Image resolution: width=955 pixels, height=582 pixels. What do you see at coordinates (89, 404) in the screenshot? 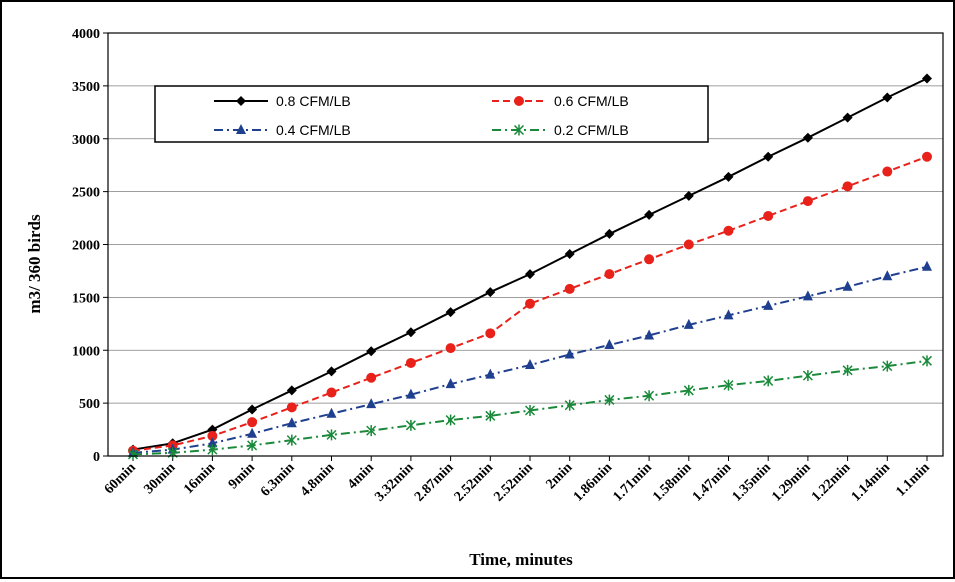
I see `y-tick-label: 500` at bounding box center [89, 404].